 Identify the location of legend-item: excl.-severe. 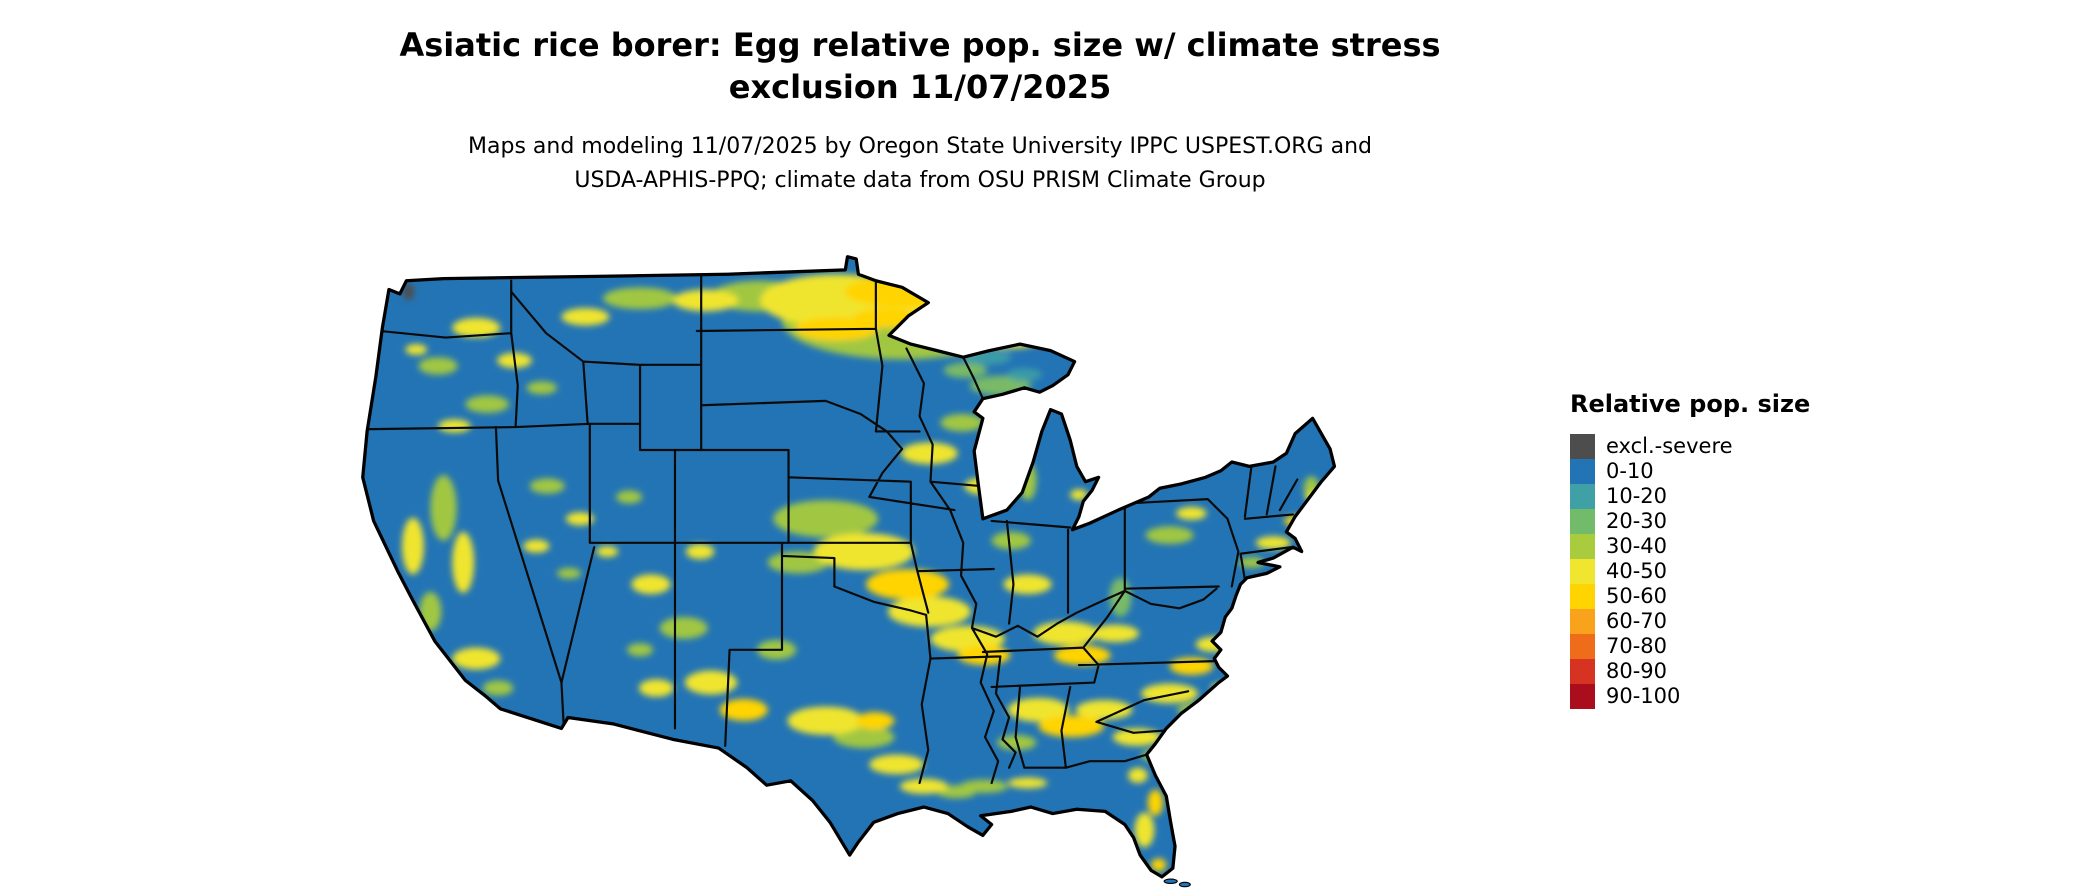
(1690, 446).